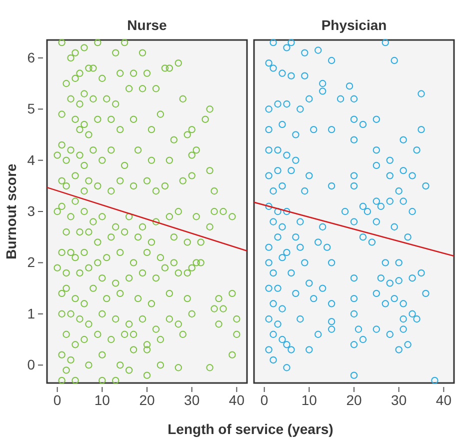 This screenshot has width=459, height=442. I want to click on y-tick-label: 5, so click(31, 108).